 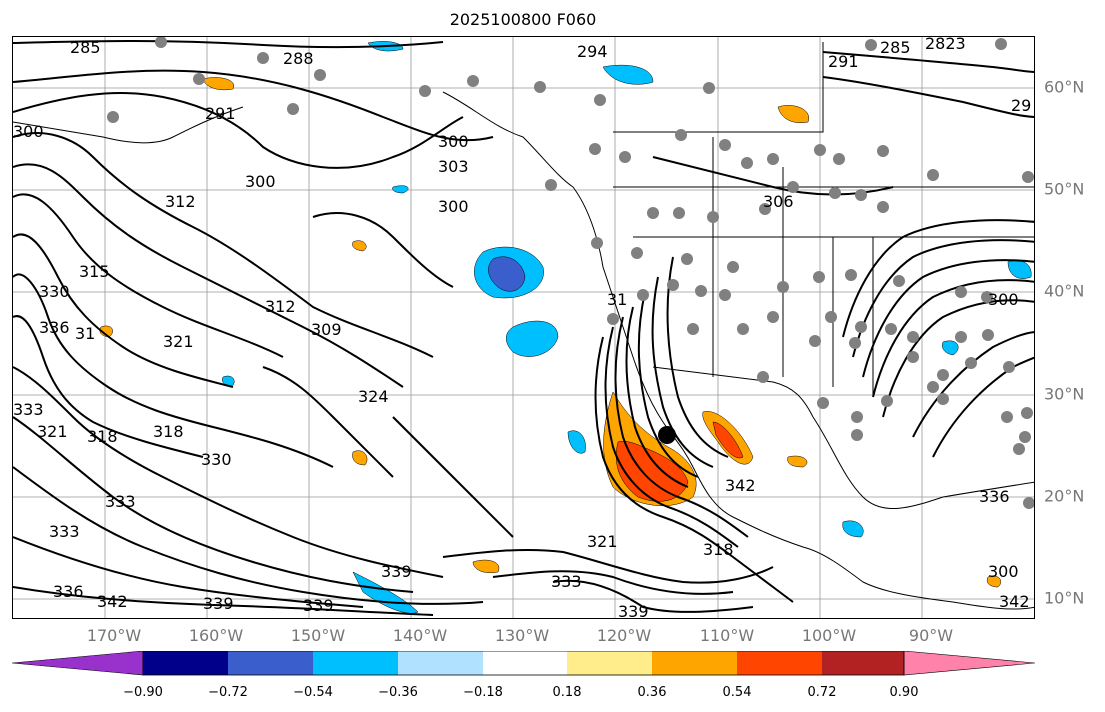 What do you see at coordinates (624, 635) in the screenshot?
I see `lon-label: 120°W` at bounding box center [624, 635].